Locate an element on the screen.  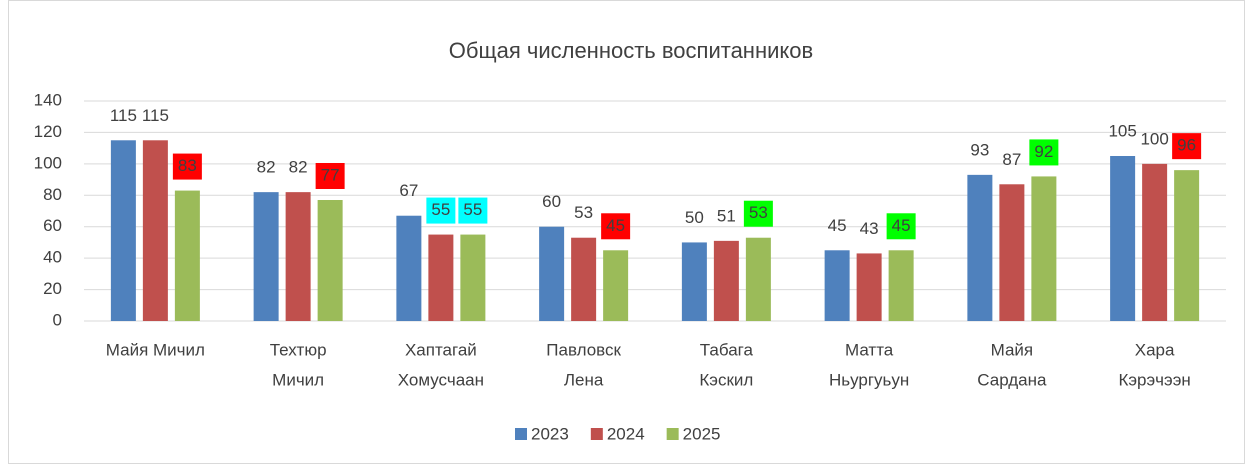
x-tick-label: Техтюр is located at coordinates (298, 349).